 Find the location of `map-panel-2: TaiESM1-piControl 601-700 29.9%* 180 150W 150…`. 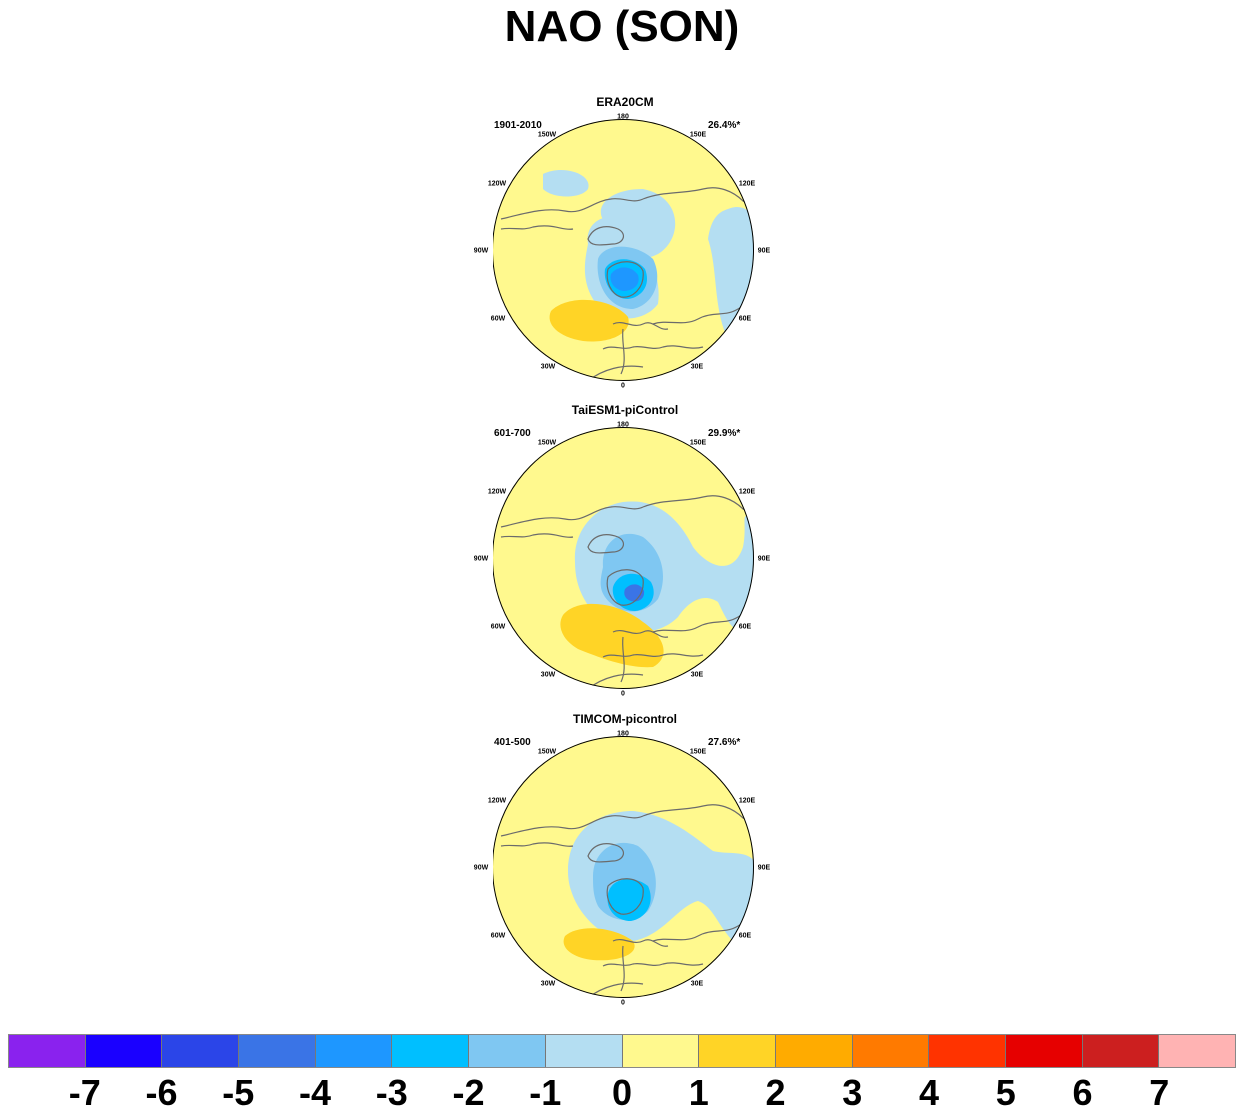

map-panel-2: TaiESM1-piControl 601-700 29.9%* 180 150W 150… is located at coordinates (625, 553).